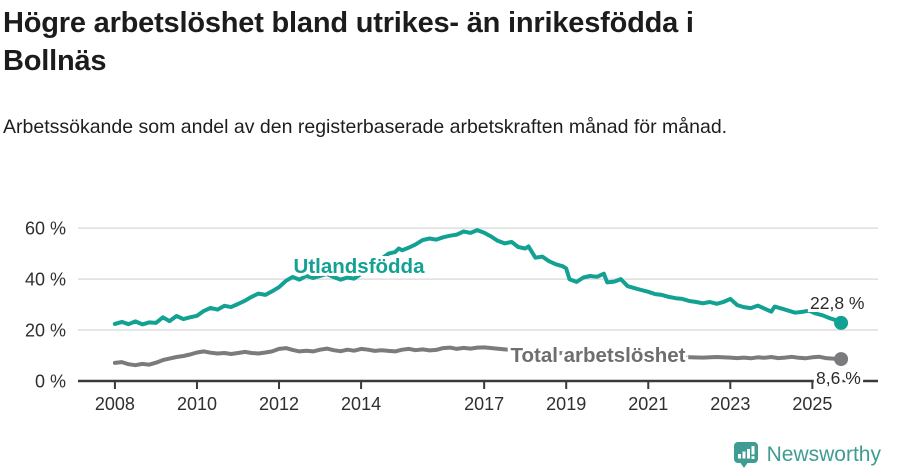  I want to click on series-end-value-label: 22,8 %, so click(837, 303).